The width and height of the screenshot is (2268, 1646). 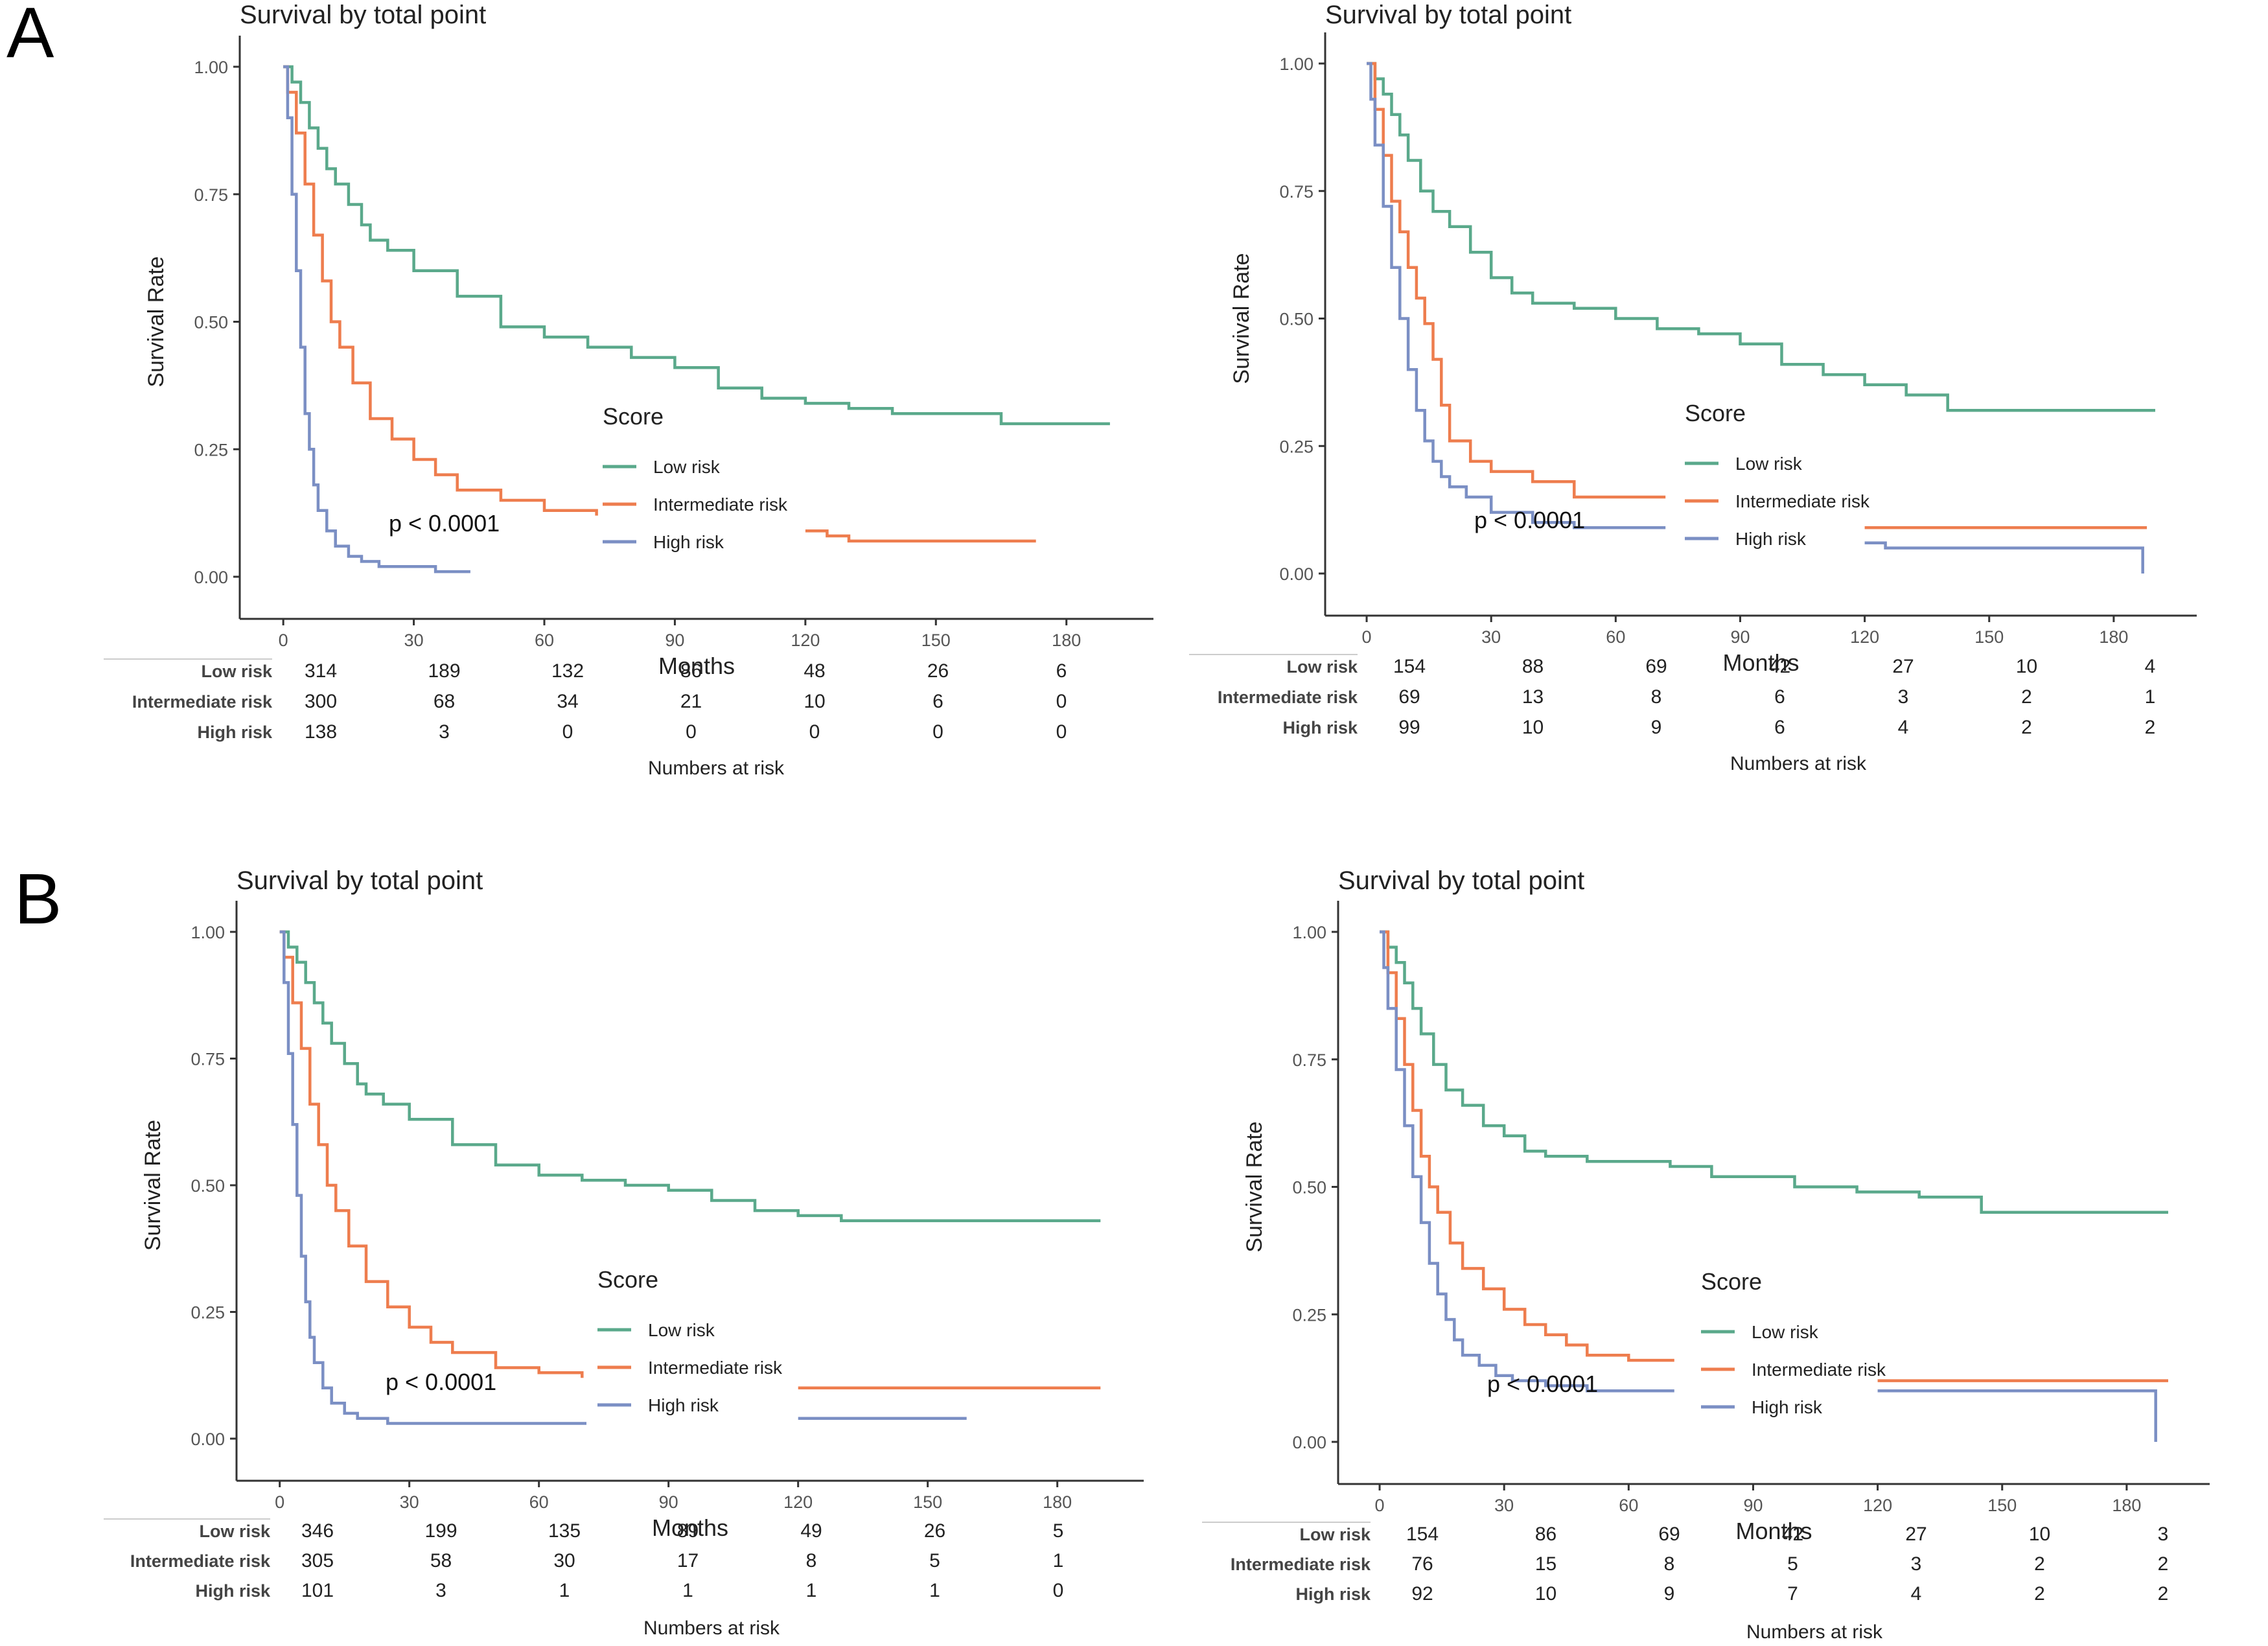 What do you see at coordinates (1058, 1531) in the screenshot?
I see `risk-table-cell: 5` at bounding box center [1058, 1531].